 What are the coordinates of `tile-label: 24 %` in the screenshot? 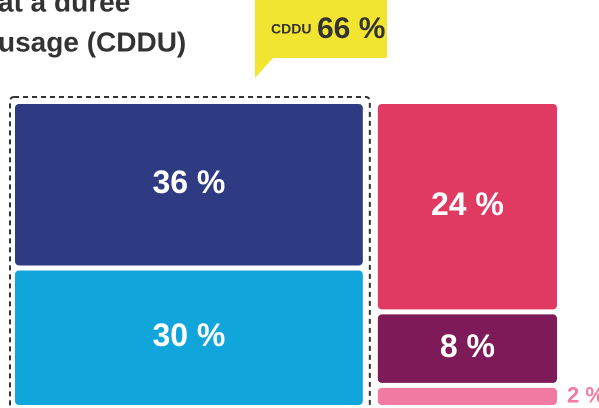 It's located at (467, 204).